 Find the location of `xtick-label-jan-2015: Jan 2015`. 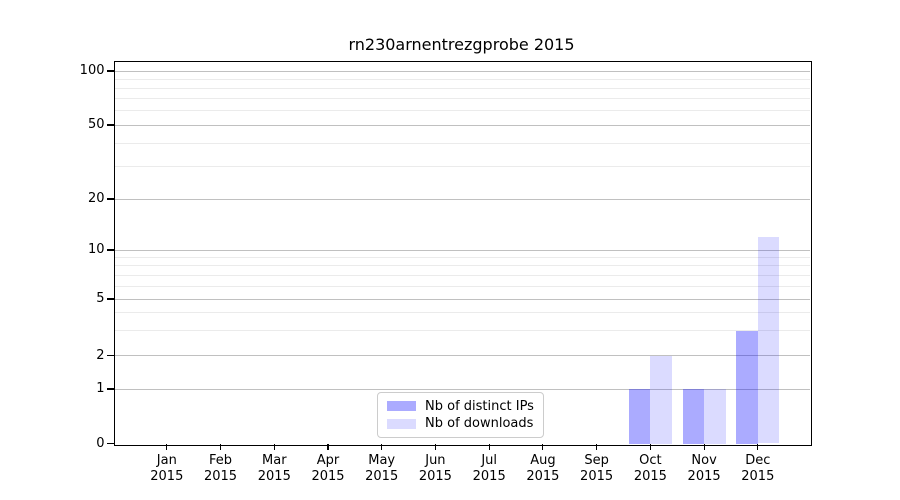

xtick-label-jan-2015: Jan 2015 is located at coordinates (167, 468).